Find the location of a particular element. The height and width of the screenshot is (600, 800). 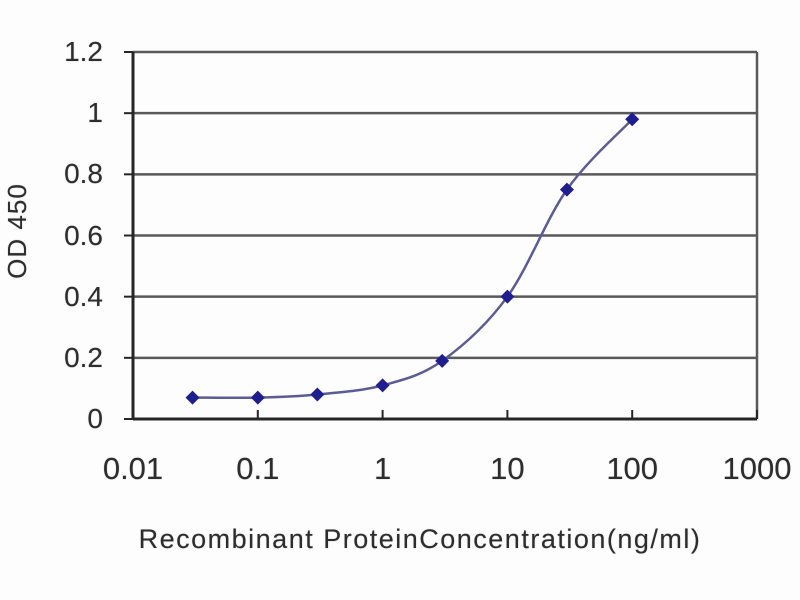

x-tick-label: 0.01 is located at coordinates (133, 468).